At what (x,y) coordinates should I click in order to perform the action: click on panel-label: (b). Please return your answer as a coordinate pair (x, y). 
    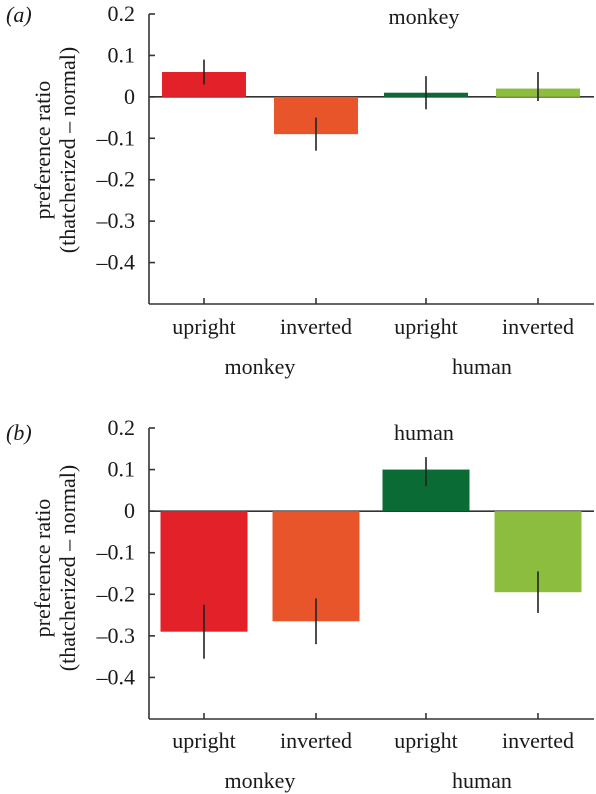
    Looking at the image, I should click on (19, 432).